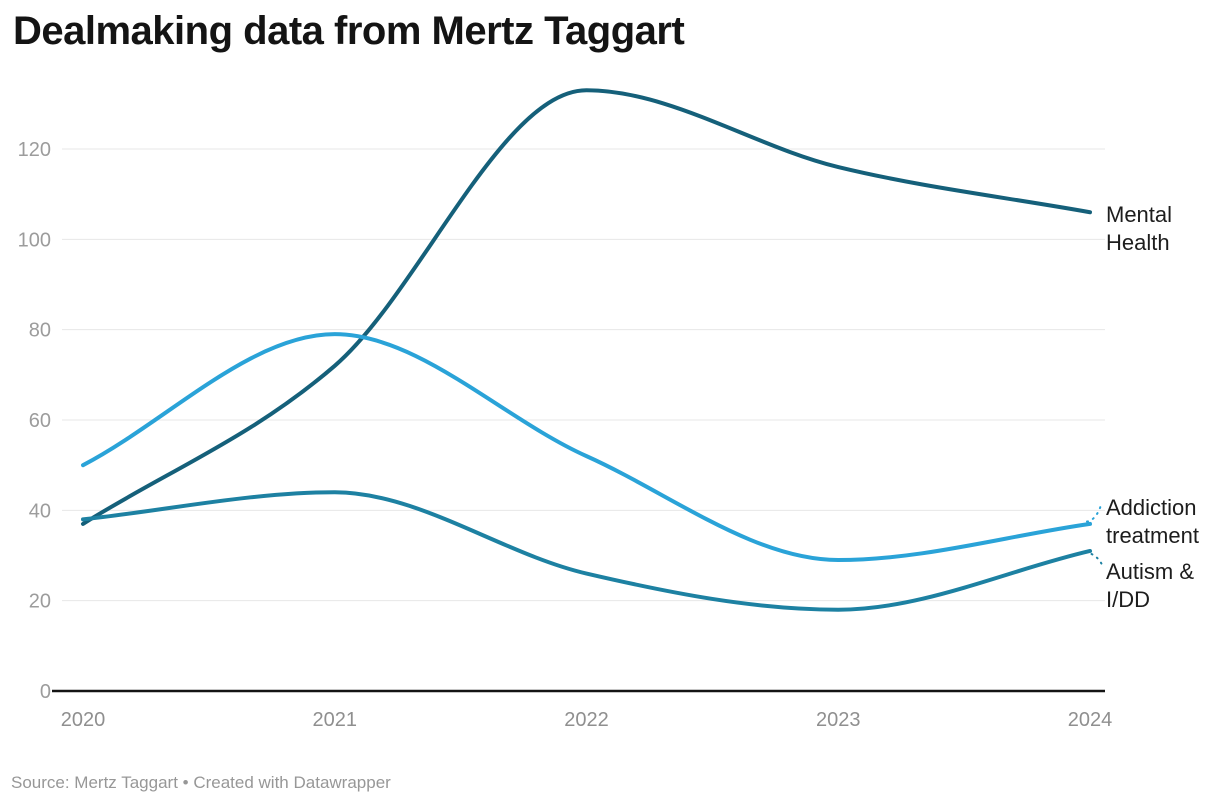  What do you see at coordinates (1152, 535) in the screenshot?
I see `series-label-addiction-treatment: treatment` at bounding box center [1152, 535].